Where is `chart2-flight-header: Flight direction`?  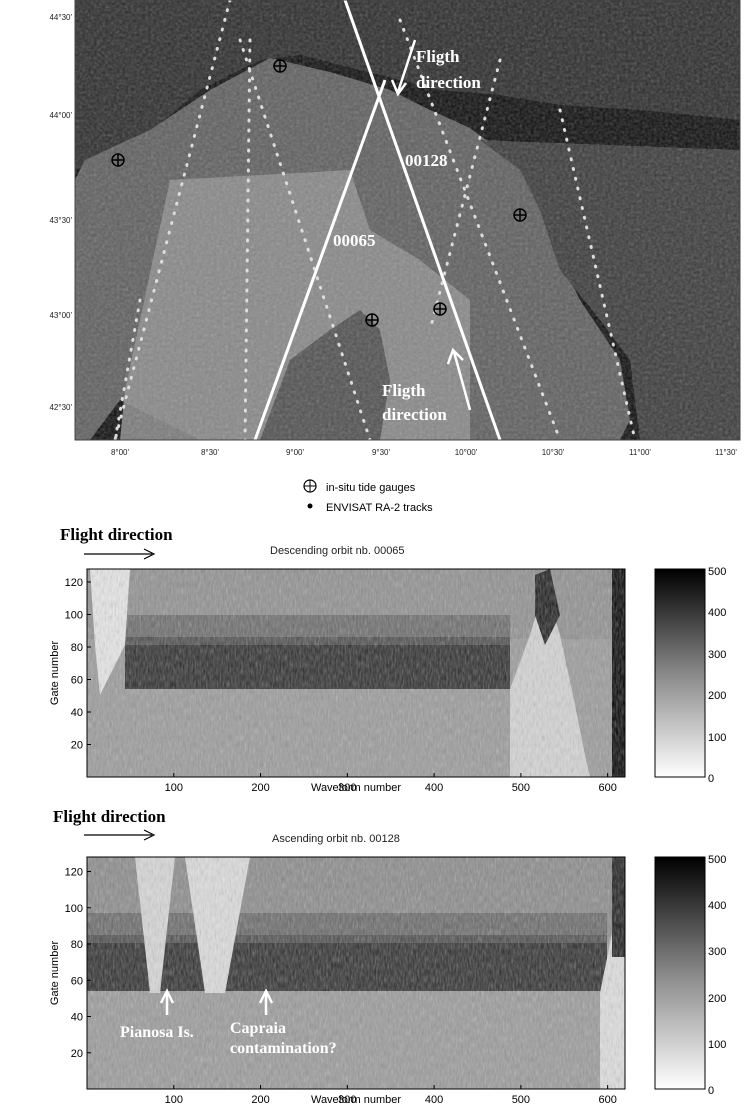
chart2-flight-header: Flight direction is located at coordinates (109, 816).